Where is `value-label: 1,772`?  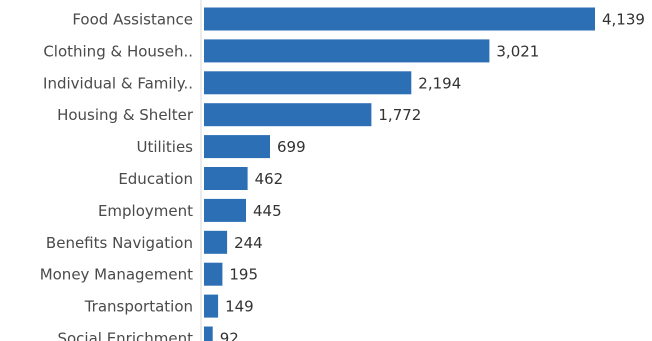 value-label: 1,772 is located at coordinates (399, 115).